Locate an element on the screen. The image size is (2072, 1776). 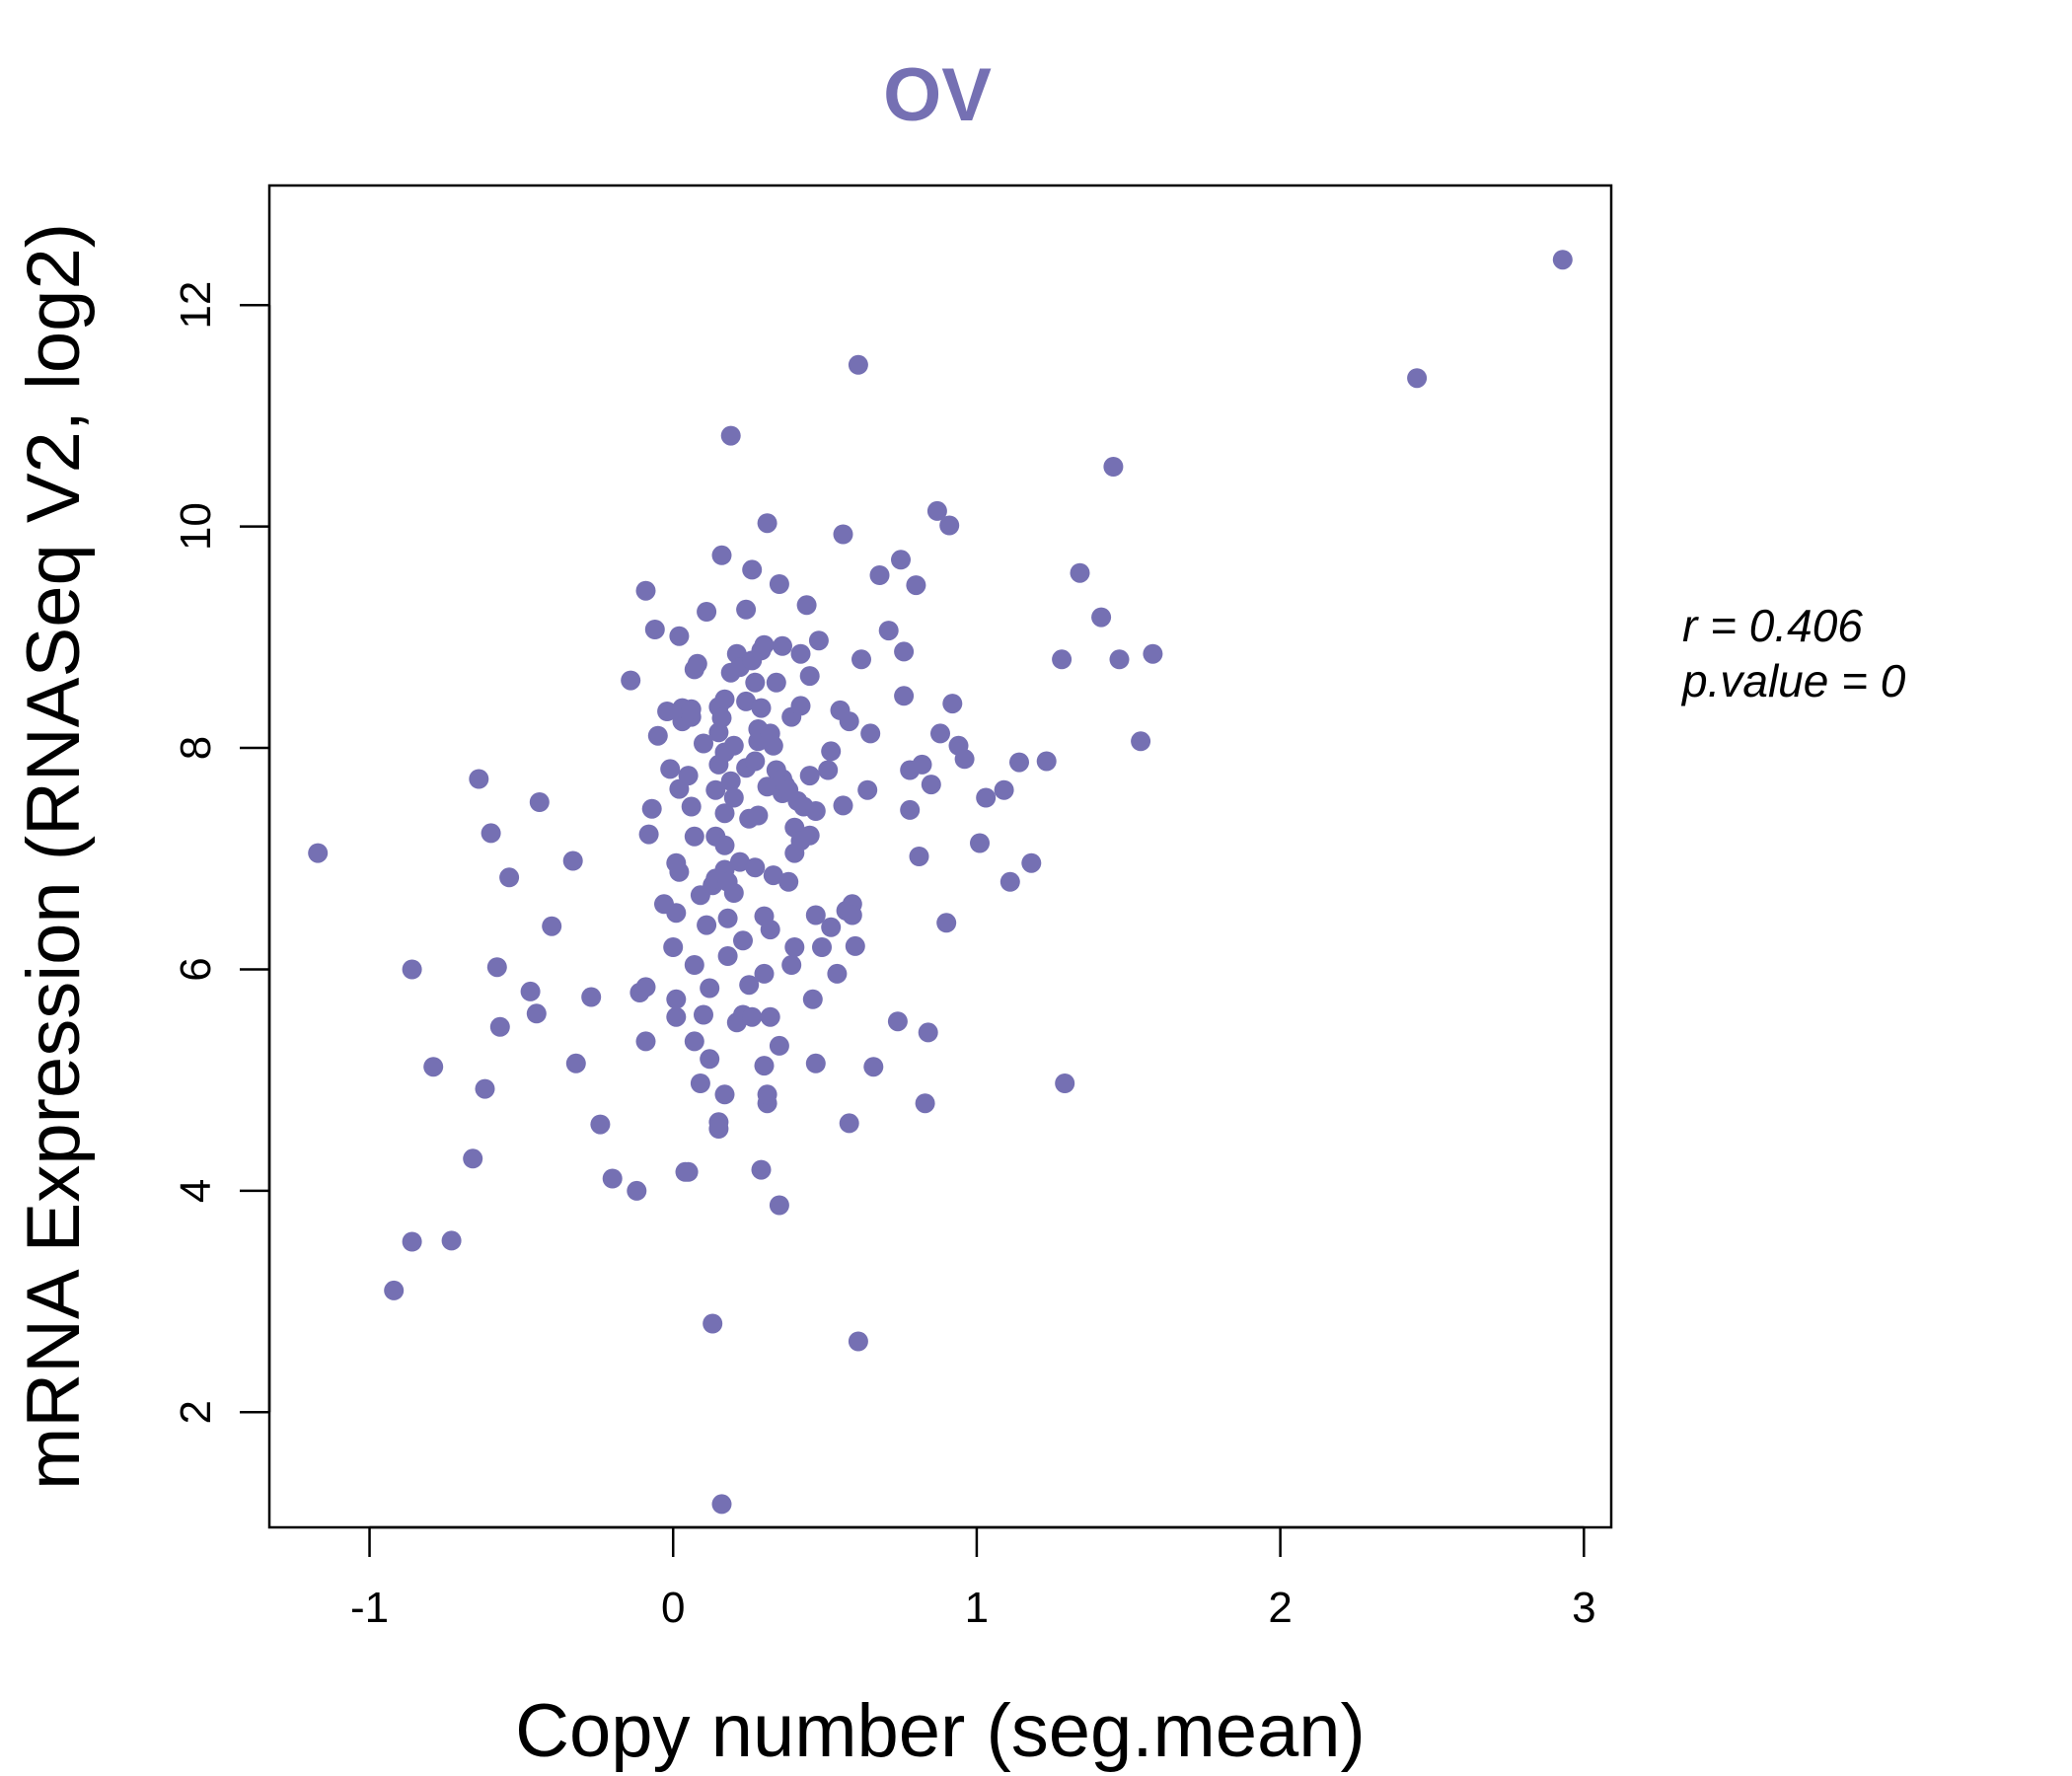
y-tick-label: 2 is located at coordinates (196, 1412).